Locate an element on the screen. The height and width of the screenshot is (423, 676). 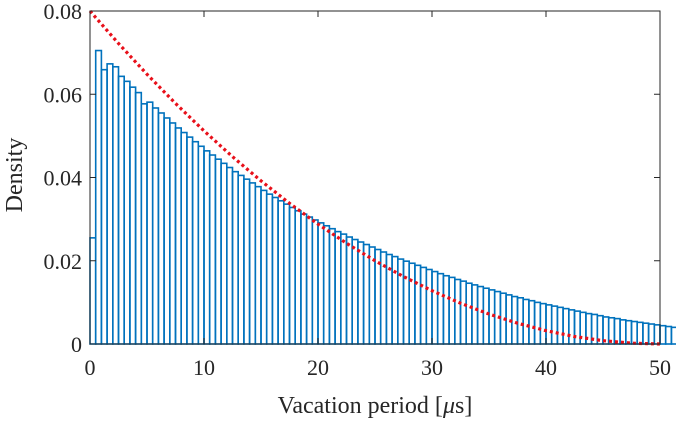
y-tick-label: 0 is located at coordinates (76, 344).